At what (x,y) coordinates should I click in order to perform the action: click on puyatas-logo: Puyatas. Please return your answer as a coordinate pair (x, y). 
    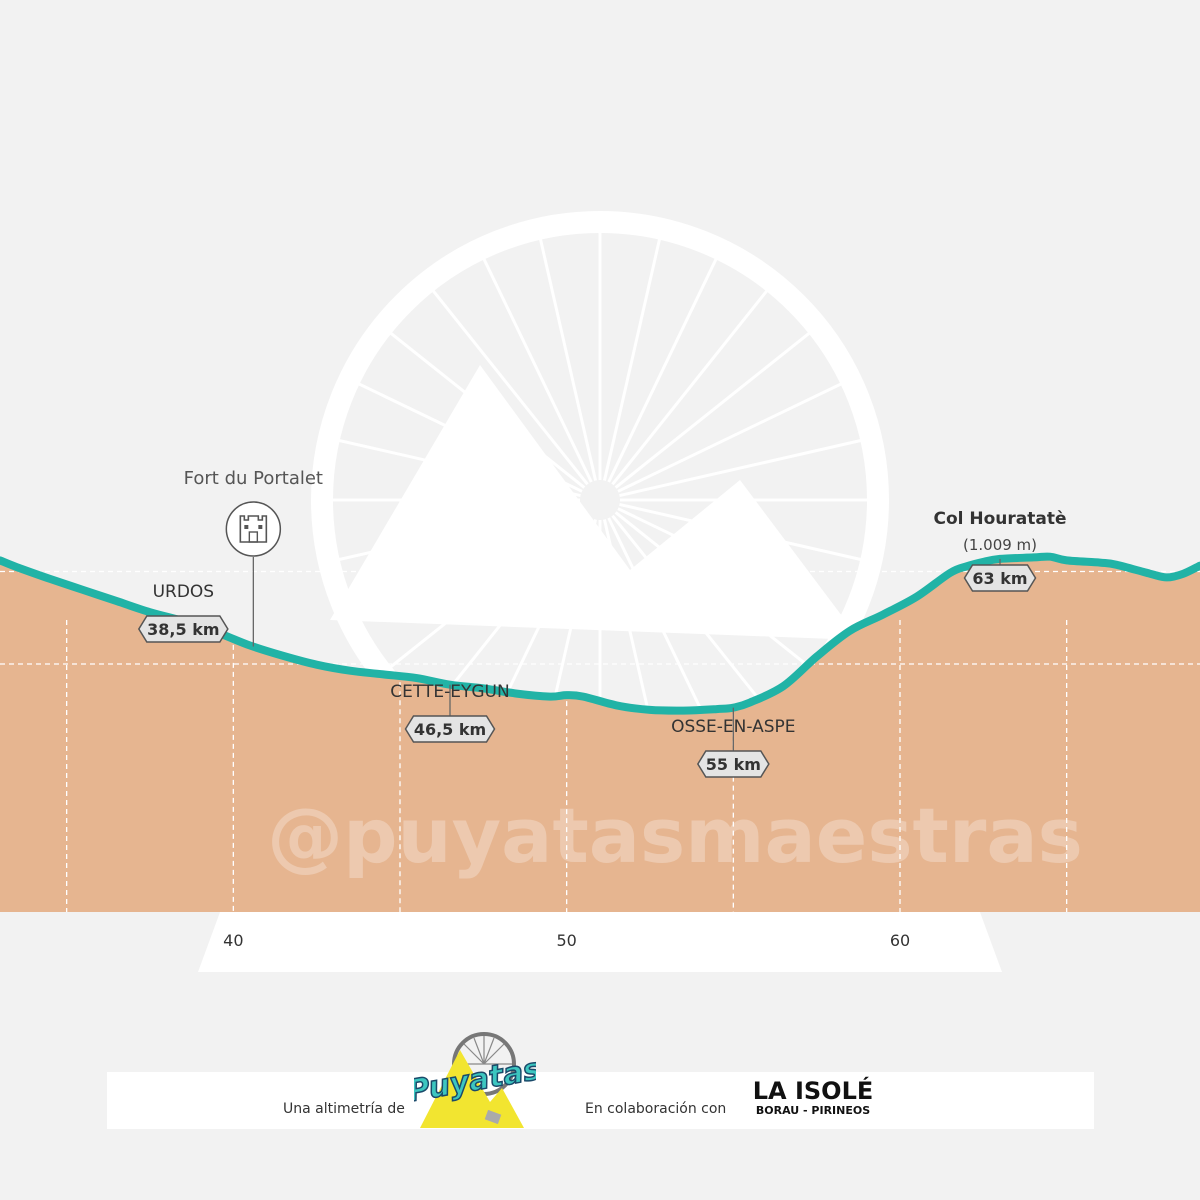
    Looking at the image, I should click on (475, 1080).